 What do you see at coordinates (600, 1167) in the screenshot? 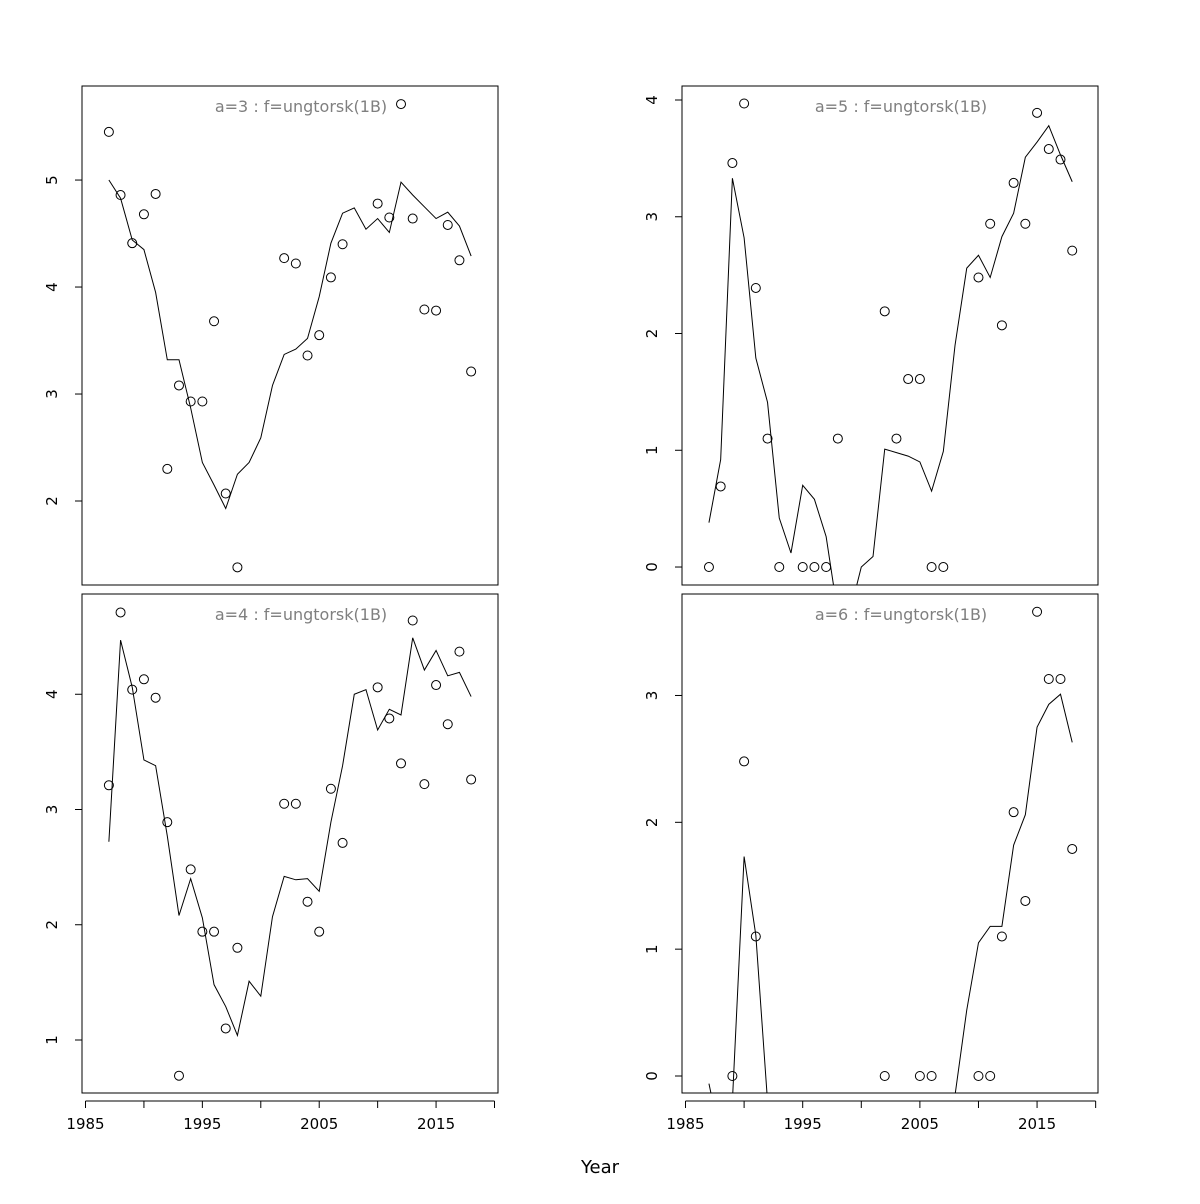
I see `x-axis-label: Year` at bounding box center [600, 1167].